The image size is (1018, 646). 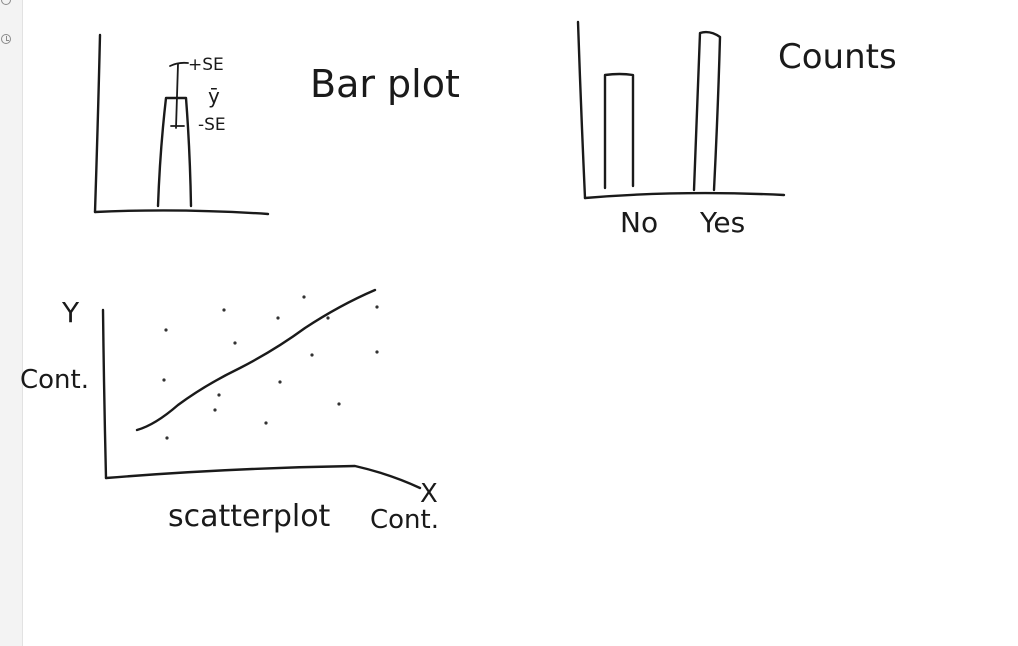 What do you see at coordinates (276, 124) in the screenshot?
I see `bar-plot-sketch: +SE ȳ -SE Bar plot` at bounding box center [276, 124].